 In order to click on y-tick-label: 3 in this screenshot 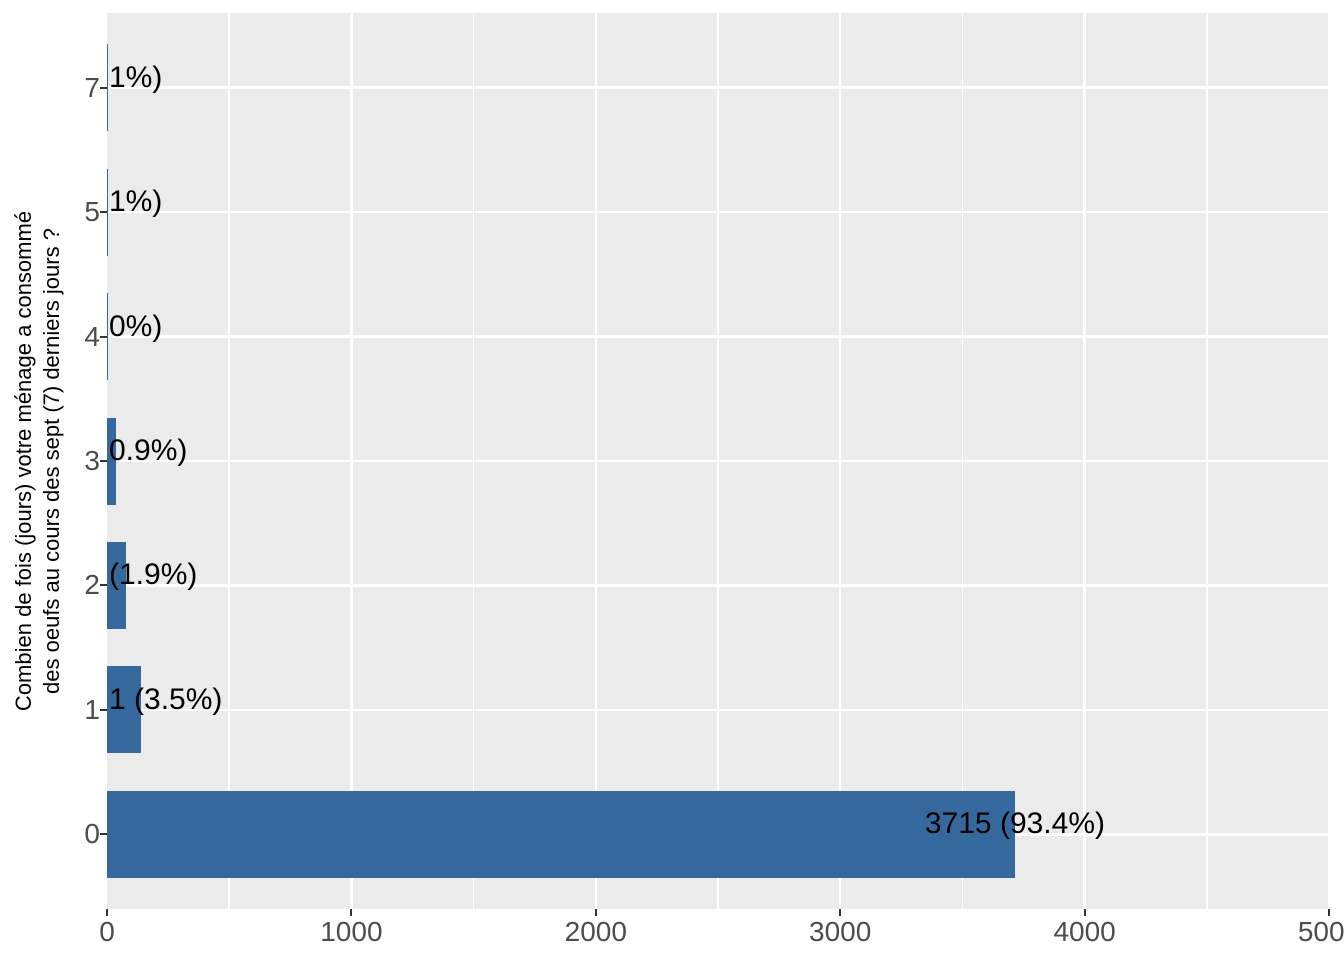, I will do `click(92, 460)`.